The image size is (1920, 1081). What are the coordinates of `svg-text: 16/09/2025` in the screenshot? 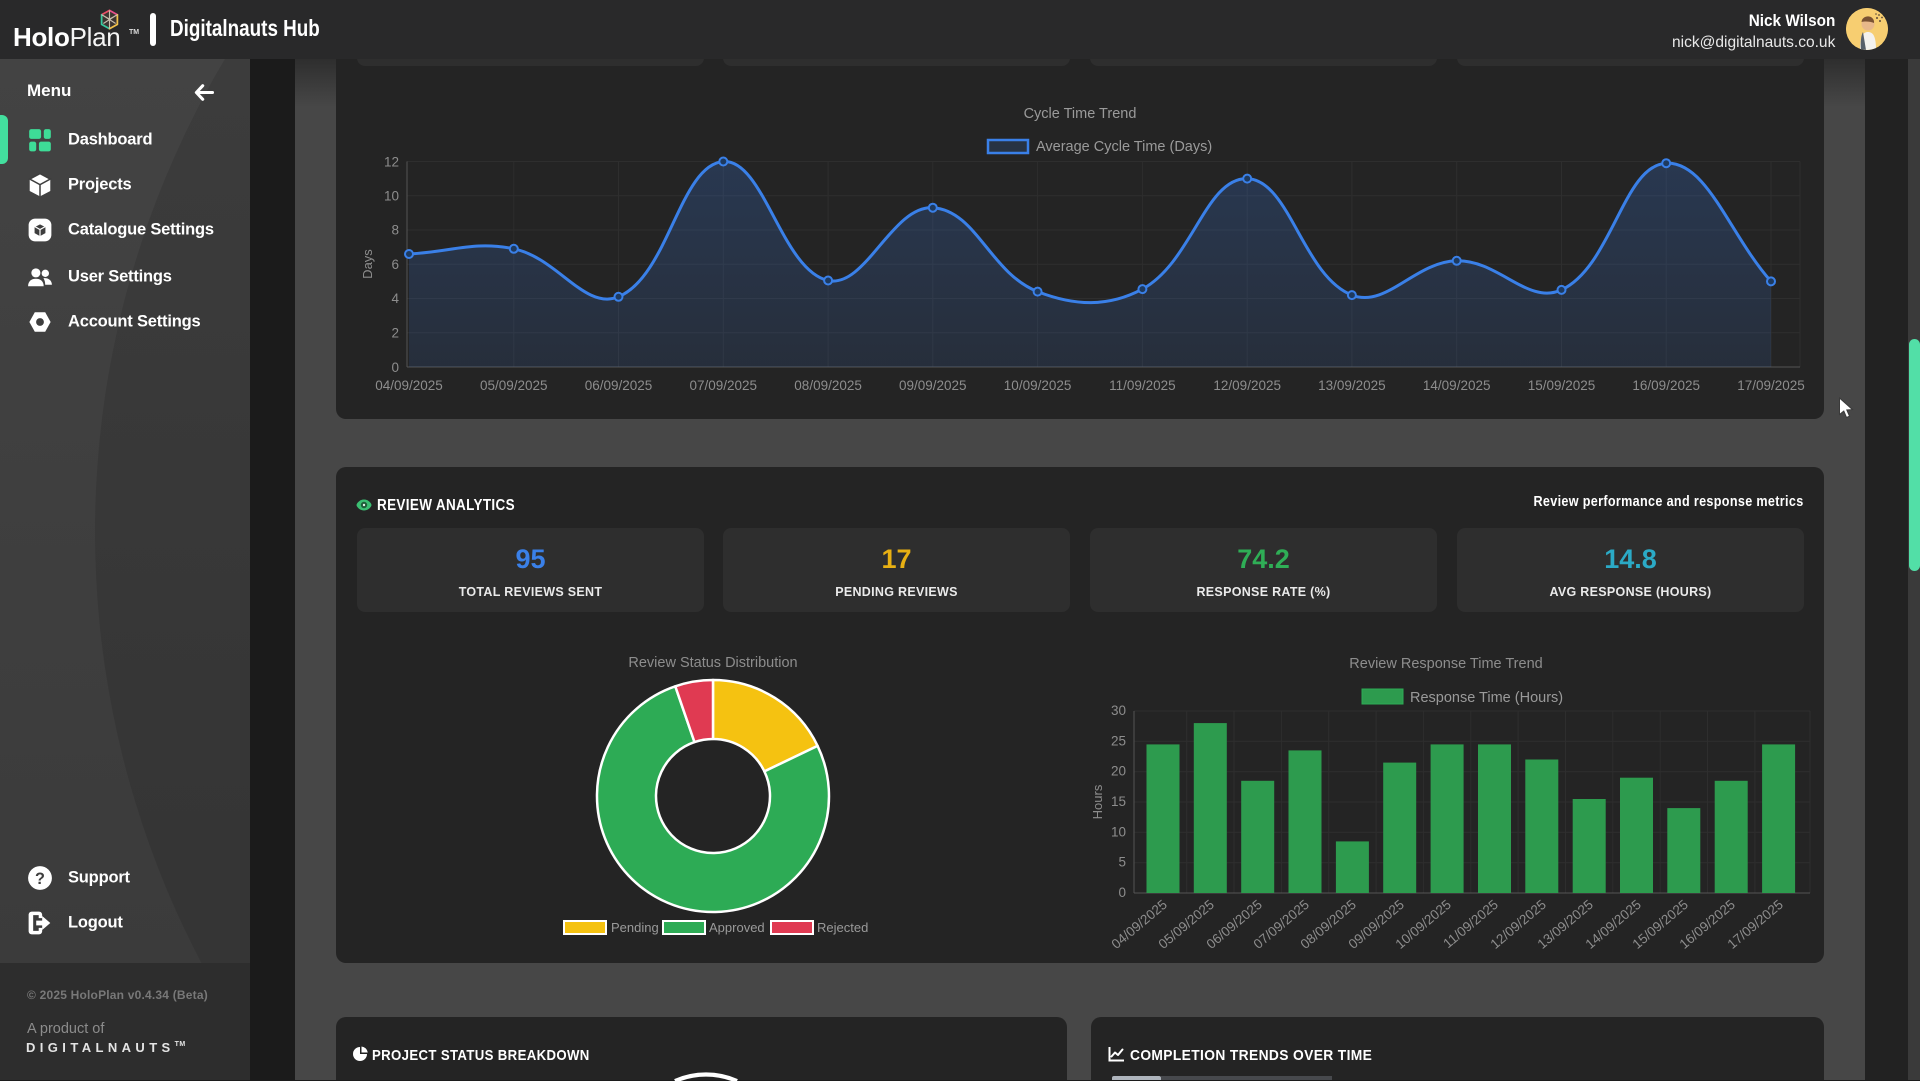 It's located at (1666, 385).